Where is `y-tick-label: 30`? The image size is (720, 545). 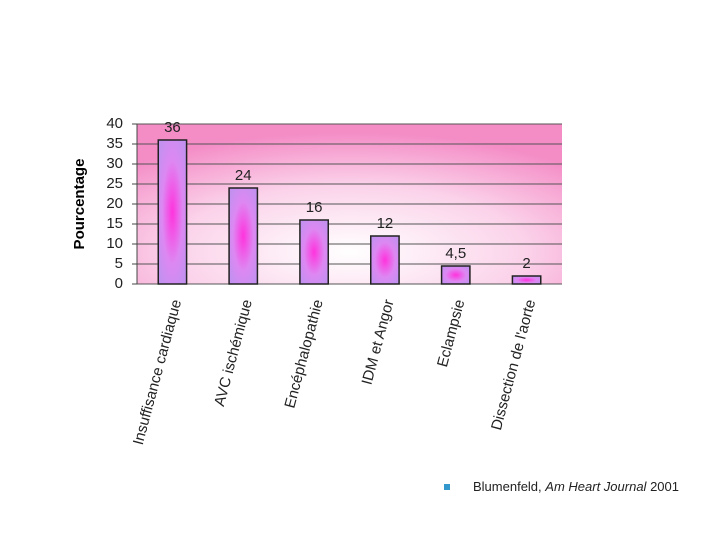
y-tick-label: 30 is located at coordinates (114, 163).